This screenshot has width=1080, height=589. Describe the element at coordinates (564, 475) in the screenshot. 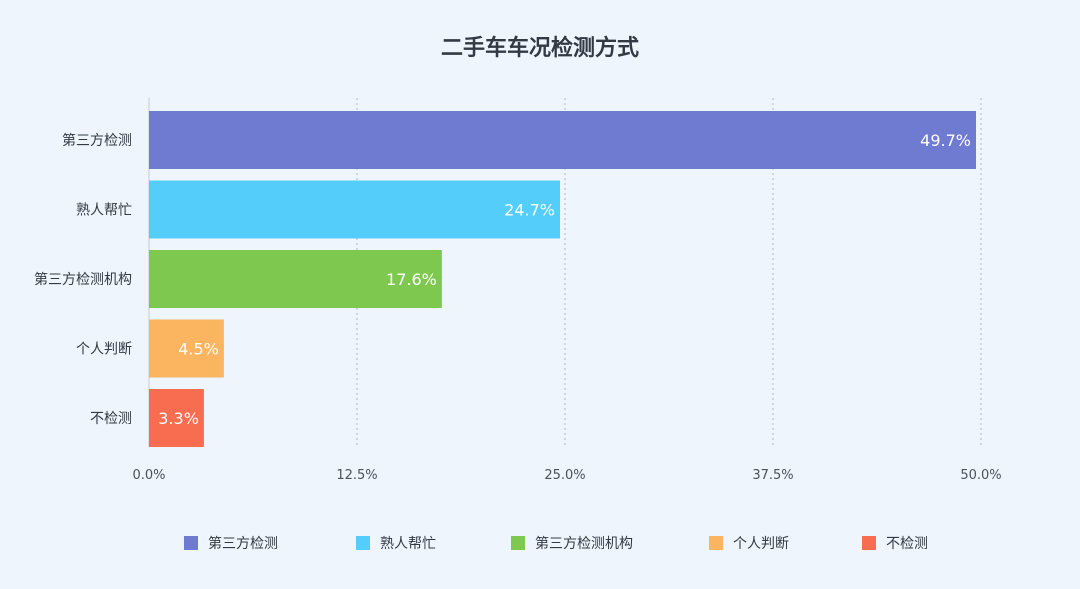

I see `x-tick-label: 25.0%` at that location.